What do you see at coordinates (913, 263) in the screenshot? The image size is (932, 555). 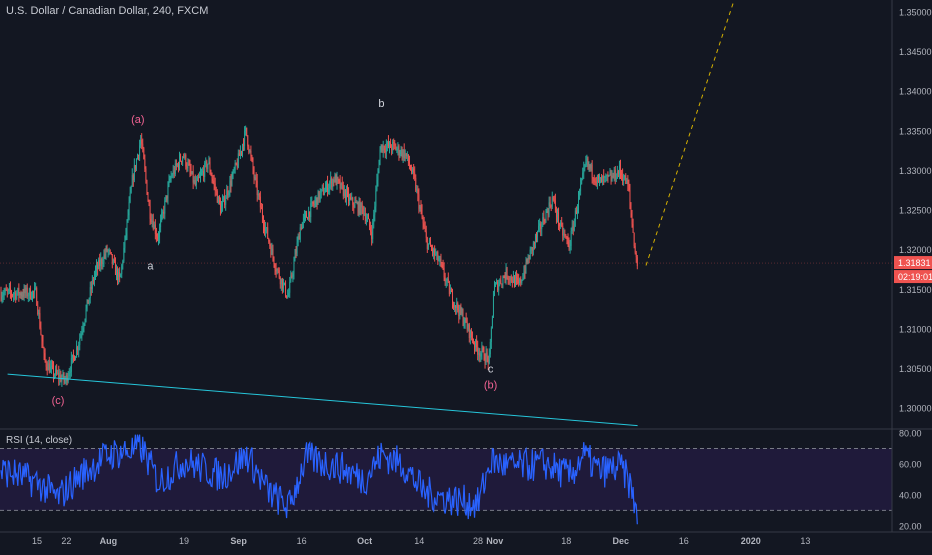 I see `last-price-tag` at bounding box center [913, 263].